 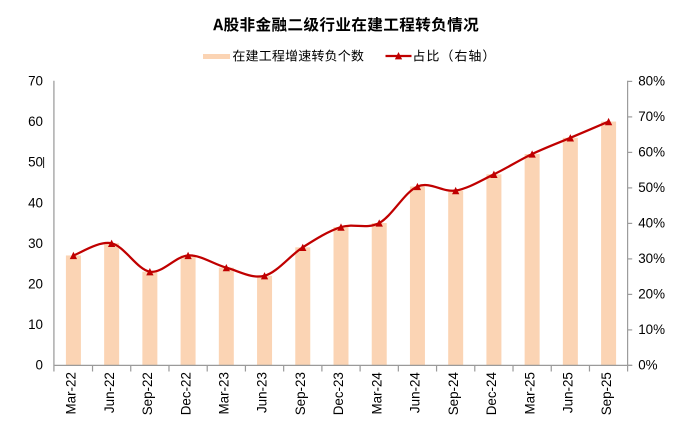 I want to click on svg-text: Jun-23, so click(x=262, y=392).